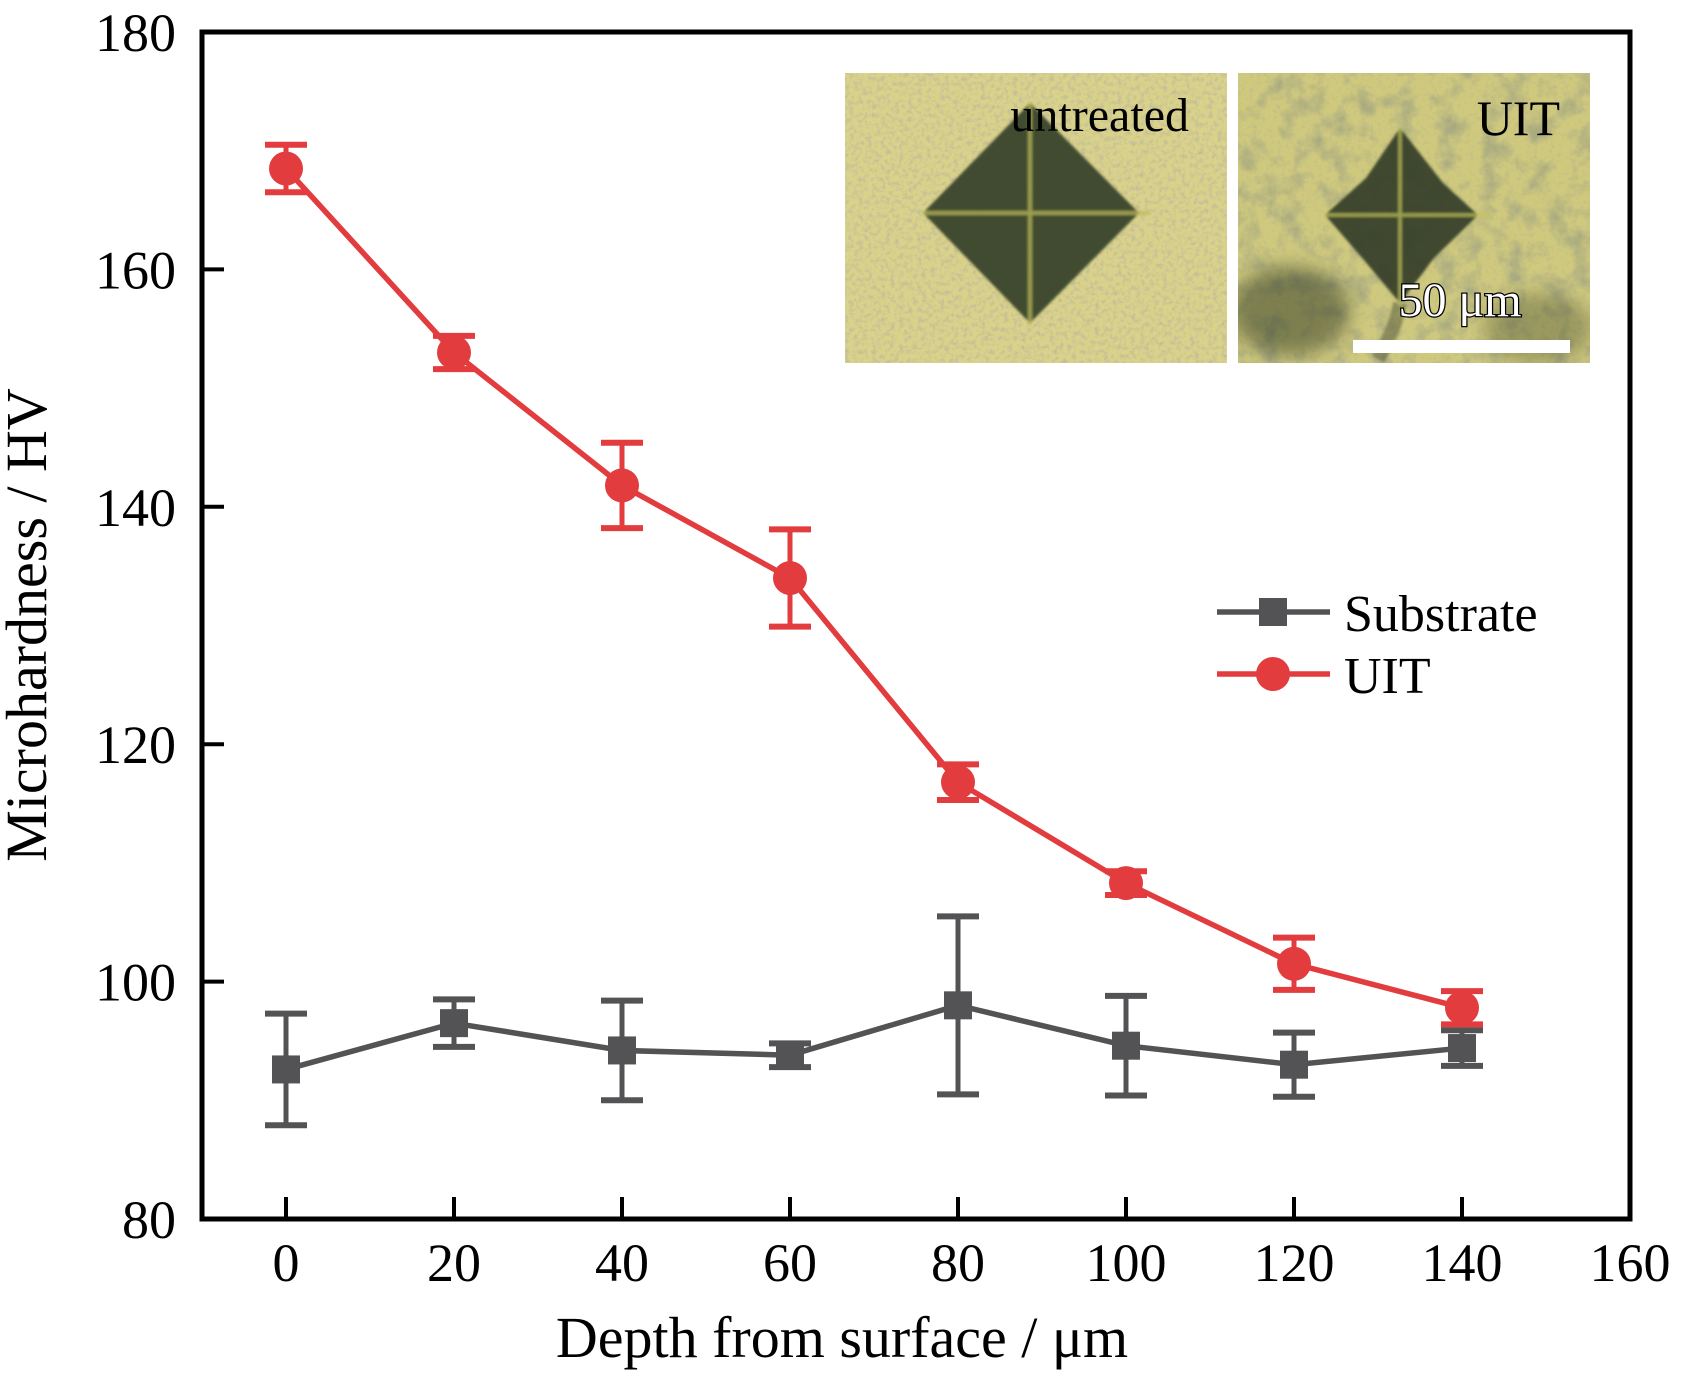  I want to click on y-axis-title-group: Microhardness / HV, so click(29, 625).